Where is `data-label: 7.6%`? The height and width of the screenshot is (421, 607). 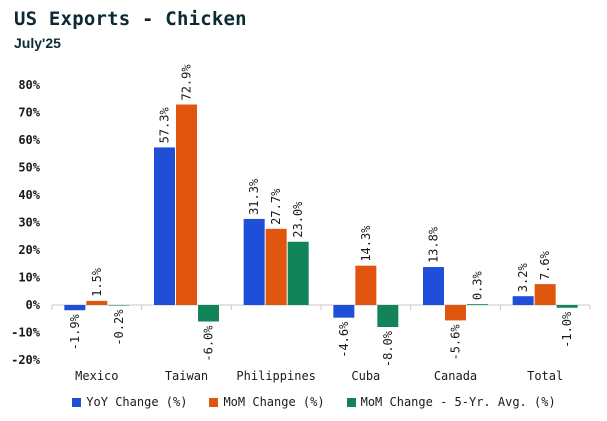
data-label: 7.6% is located at coordinates (545, 265).